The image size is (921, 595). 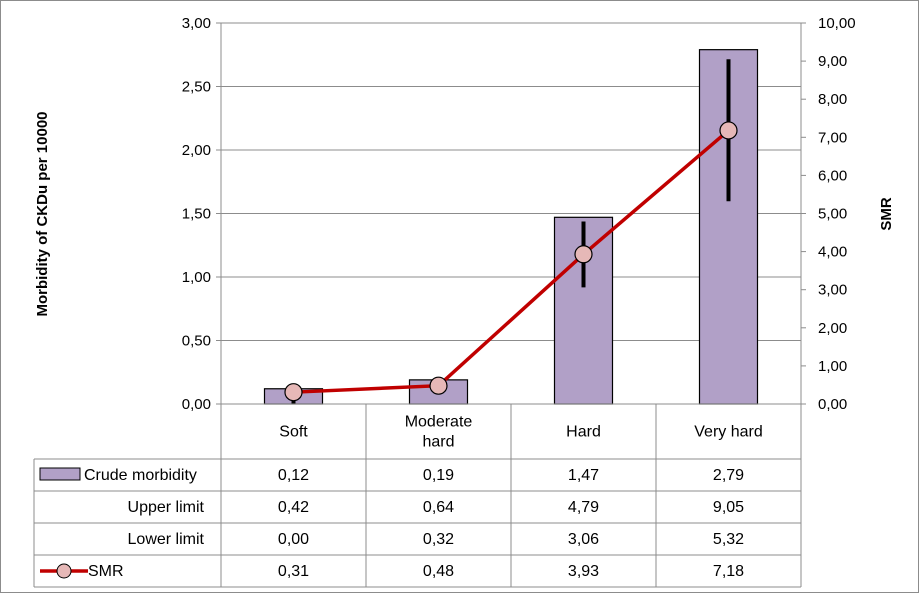 I want to click on table-cell: 4,79, so click(x=583, y=507).